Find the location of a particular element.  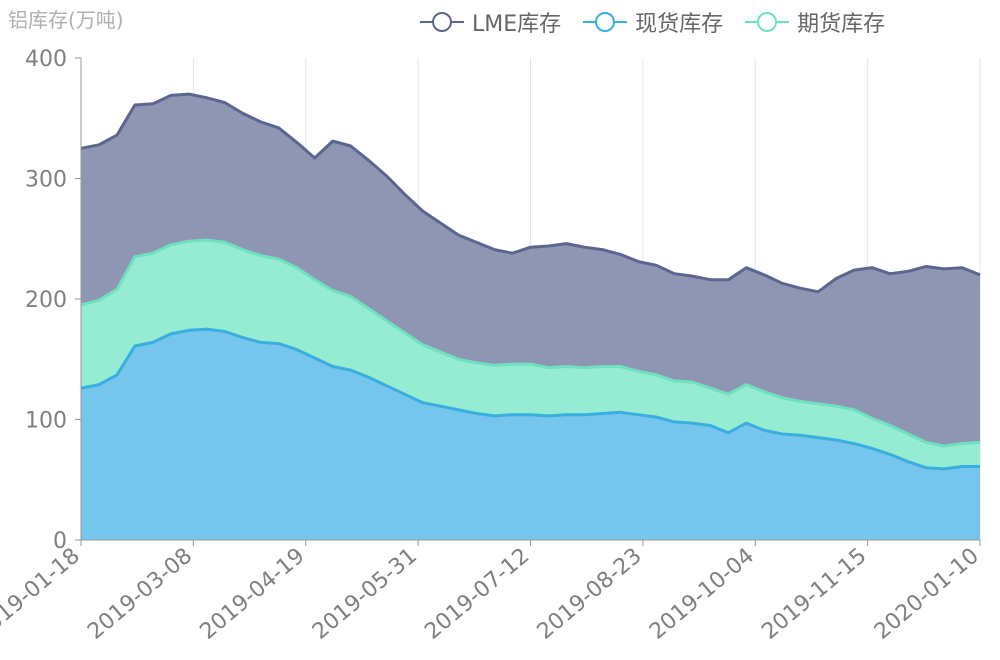

y-tick-label: 0 is located at coordinates (60, 541).